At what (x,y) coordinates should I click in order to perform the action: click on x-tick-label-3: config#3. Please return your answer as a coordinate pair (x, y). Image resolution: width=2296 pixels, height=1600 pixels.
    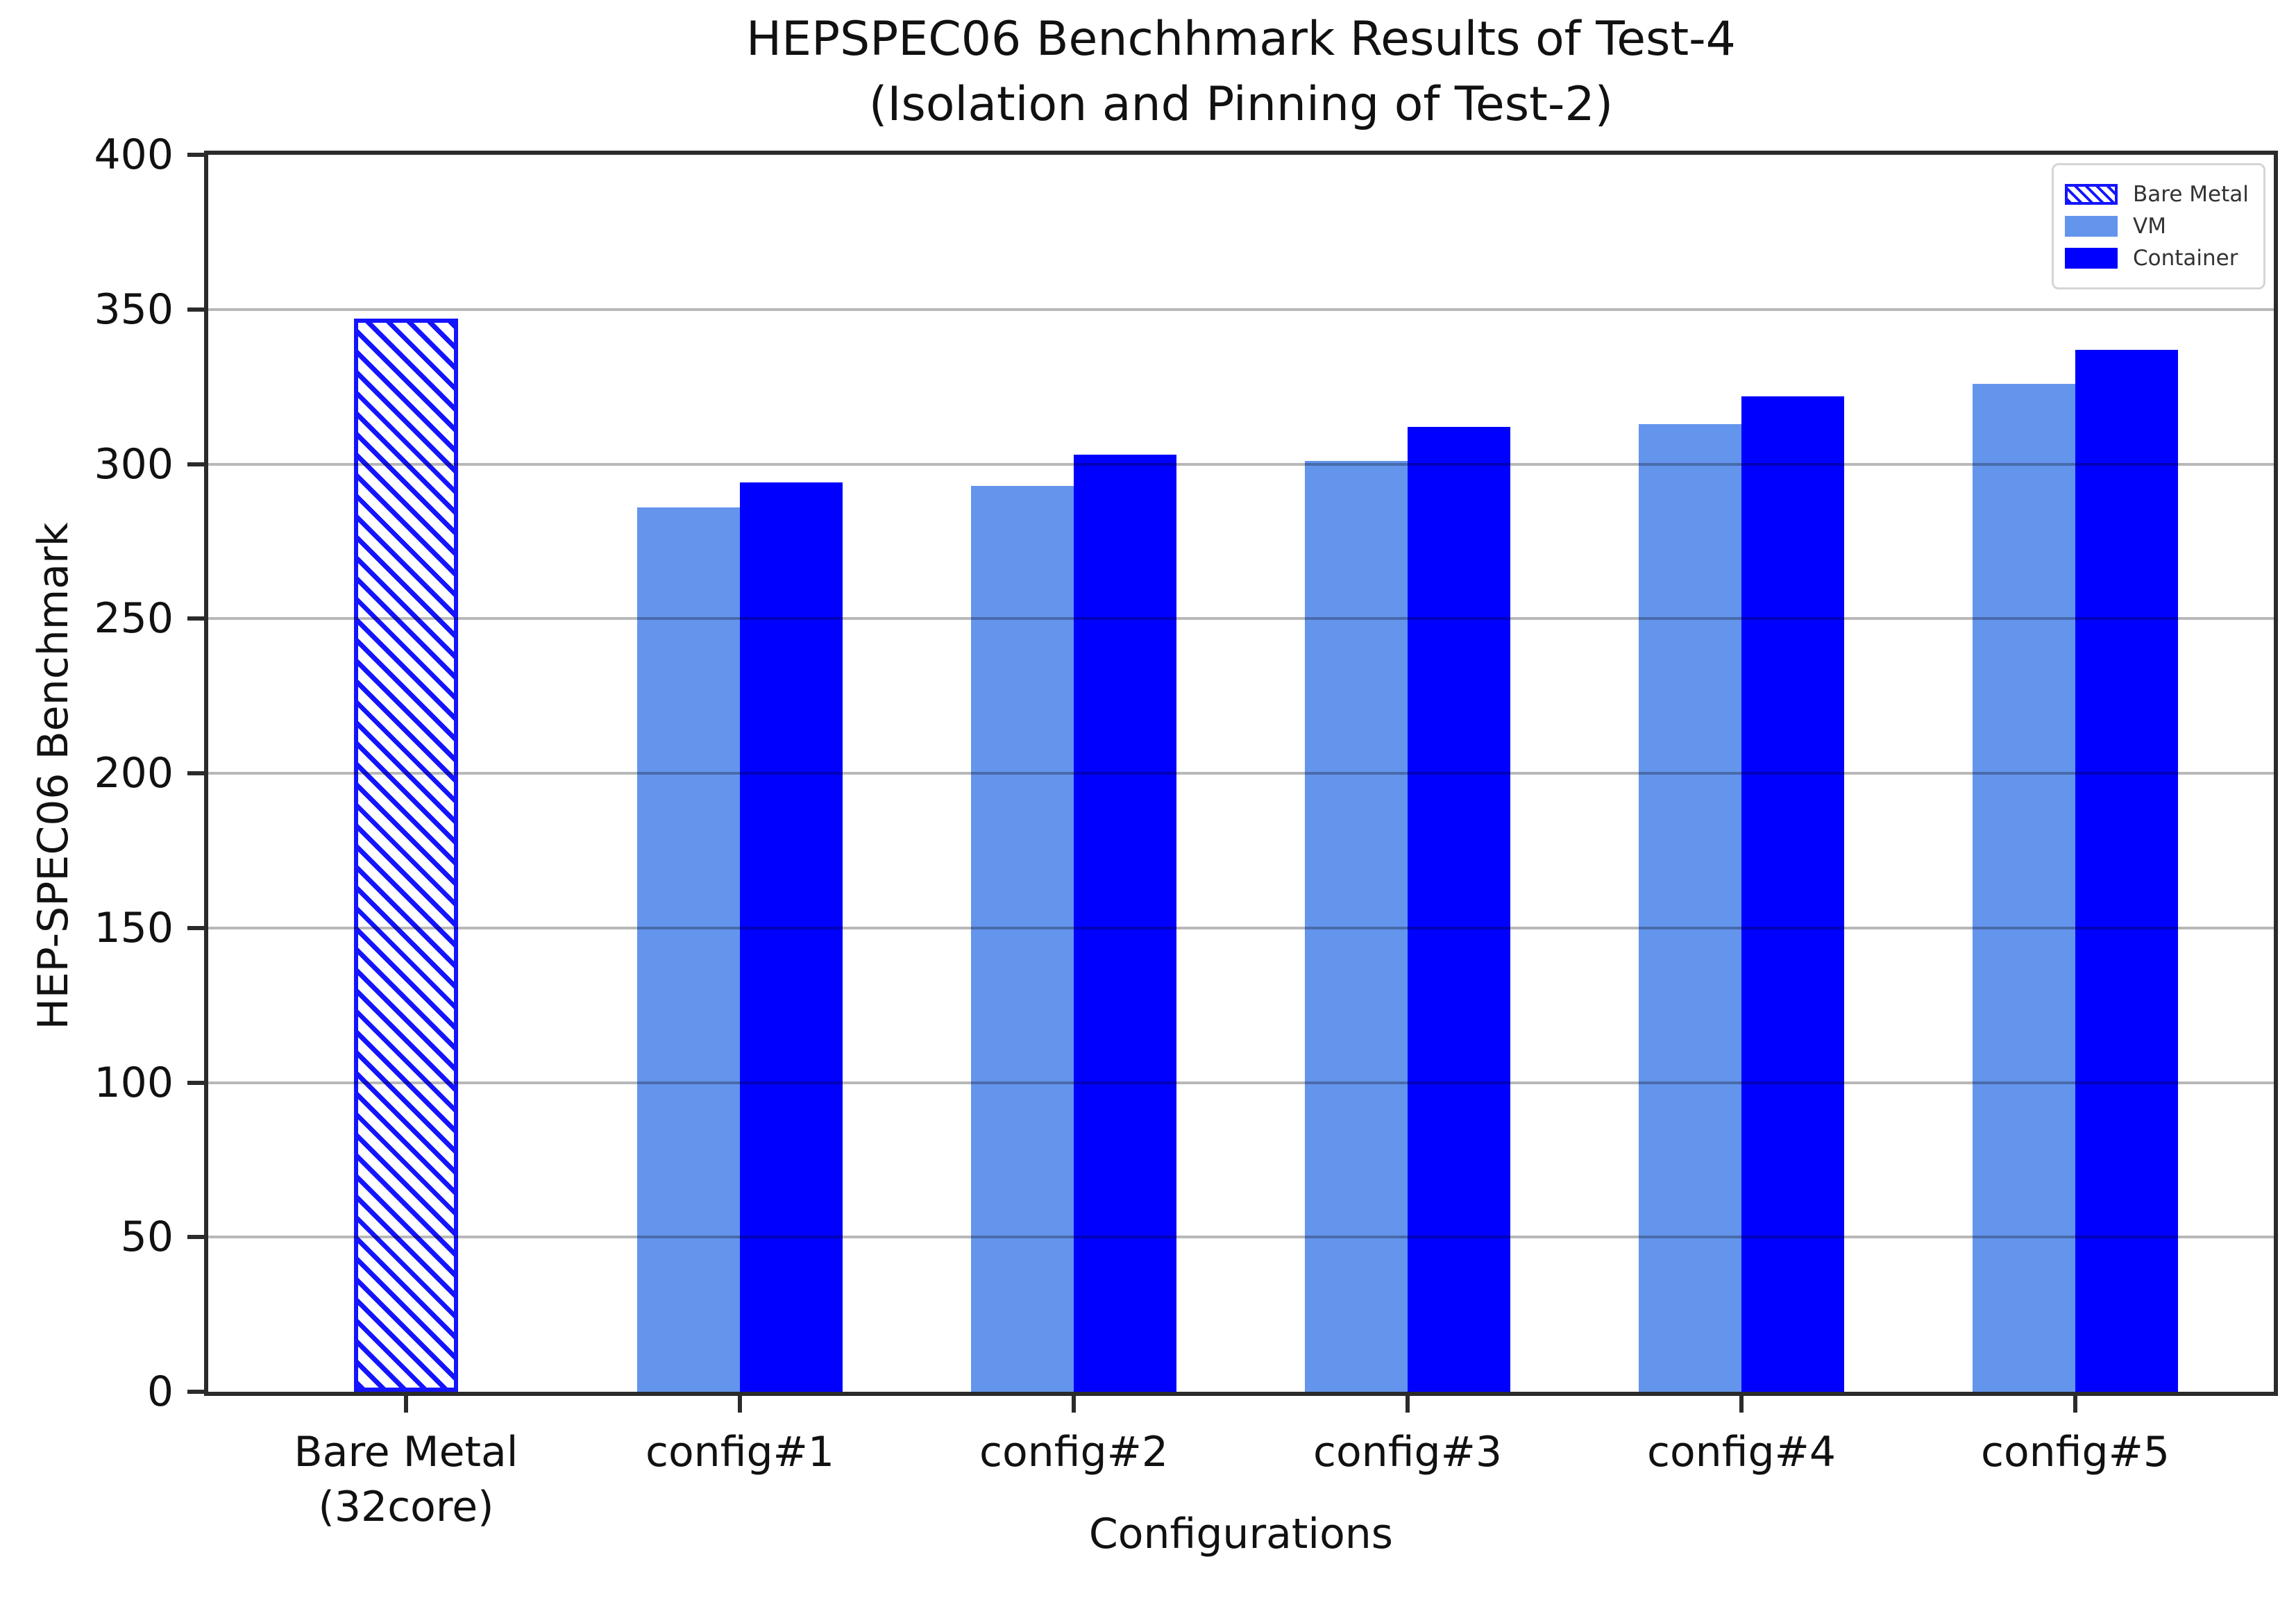
    Looking at the image, I should click on (1408, 1452).